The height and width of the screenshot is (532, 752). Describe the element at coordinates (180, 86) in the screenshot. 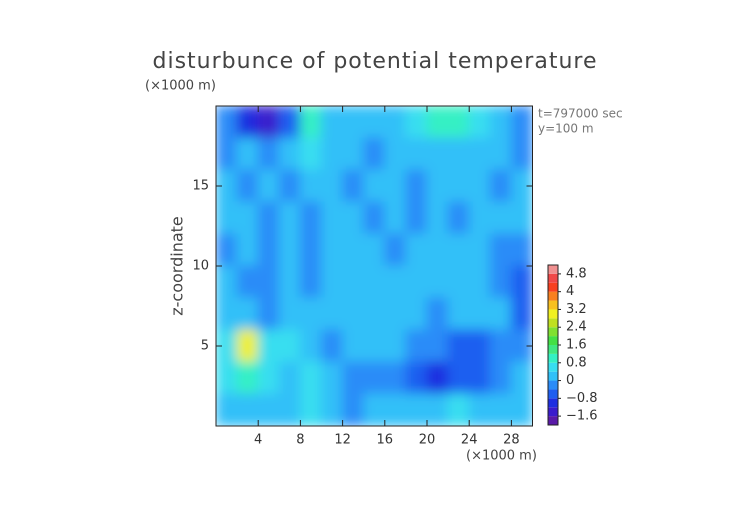

I see `y-unit: (×1000 m)` at that location.